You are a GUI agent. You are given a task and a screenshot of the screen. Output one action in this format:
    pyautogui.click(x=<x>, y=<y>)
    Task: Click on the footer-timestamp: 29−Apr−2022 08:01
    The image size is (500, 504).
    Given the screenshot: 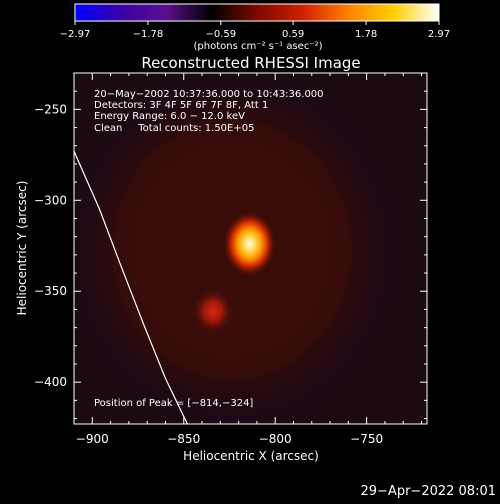 What is the action you would take?
    pyautogui.click(x=429, y=491)
    